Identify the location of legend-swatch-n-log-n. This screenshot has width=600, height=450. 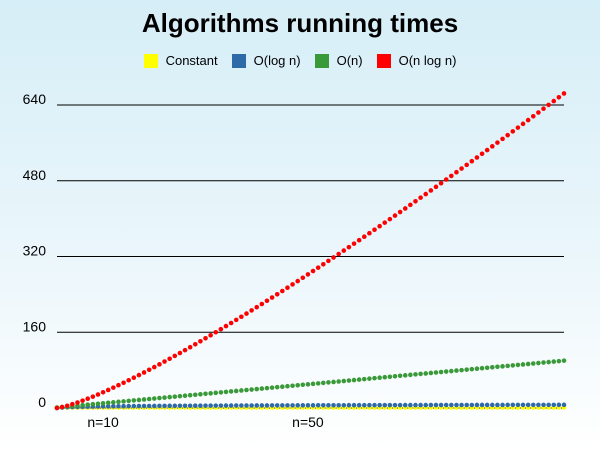
(383, 60).